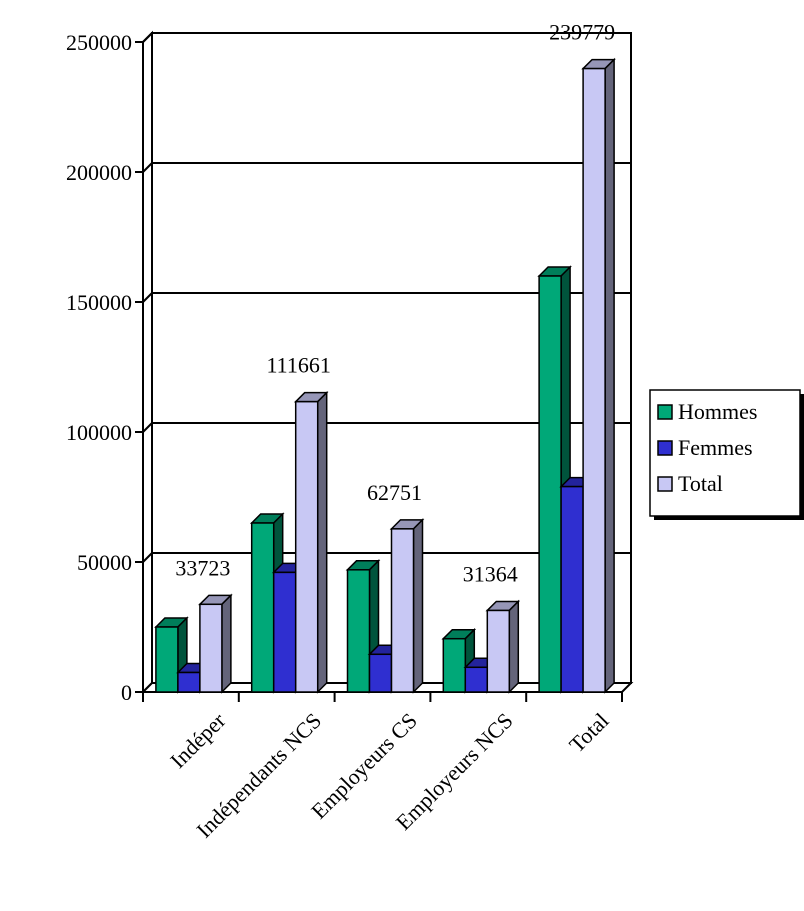 Image resolution: width=804 pixels, height=911 pixels. I want to click on side-wall, so click(147, 362).